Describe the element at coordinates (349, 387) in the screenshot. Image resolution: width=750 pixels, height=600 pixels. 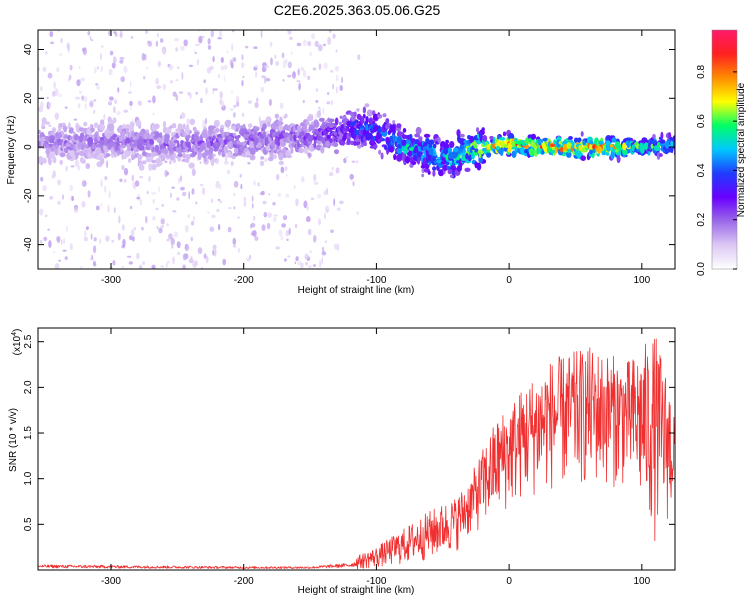
I see `snr-y-tick: 2.0` at that location.